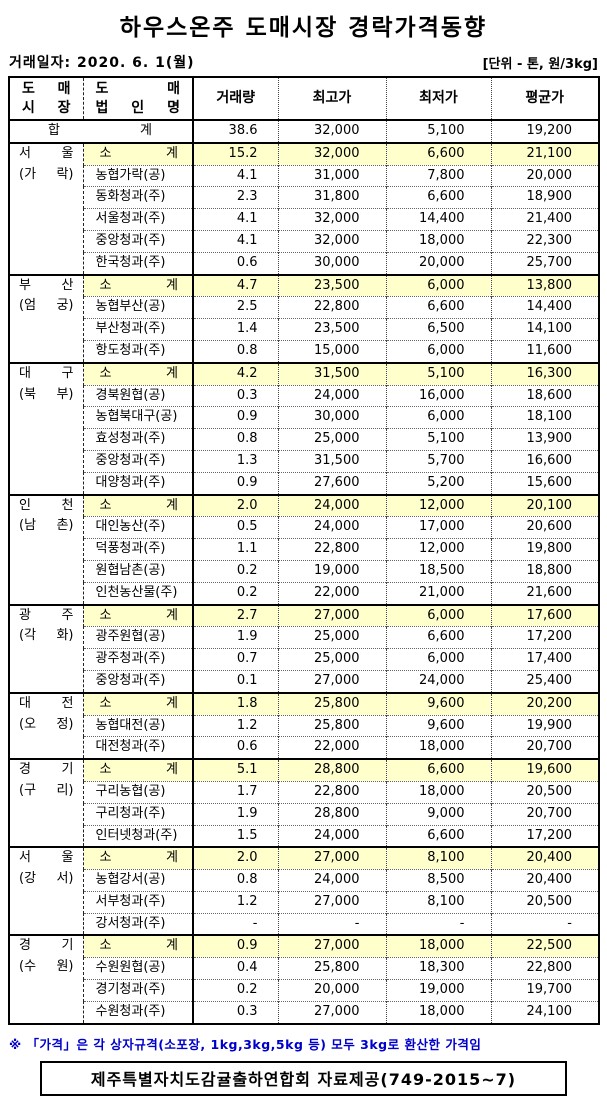 This screenshot has width=607, height=1096. Describe the element at coordinates (545, 880) in the screenshot. I see `avg-cell: 20,400` at that location.